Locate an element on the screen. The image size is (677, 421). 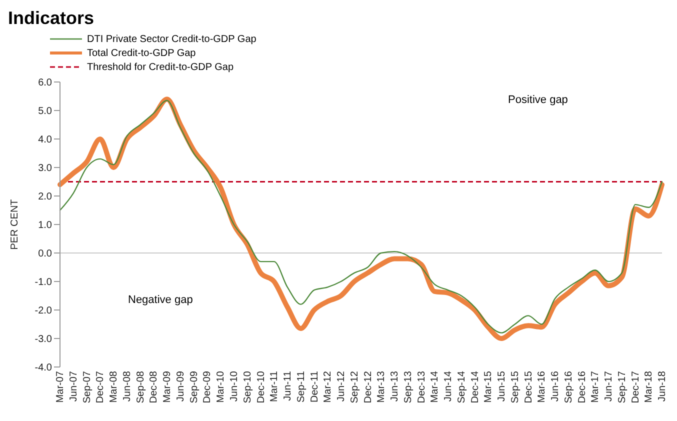
y-tick-label: 5.0 is located at coordinates (45, 112).